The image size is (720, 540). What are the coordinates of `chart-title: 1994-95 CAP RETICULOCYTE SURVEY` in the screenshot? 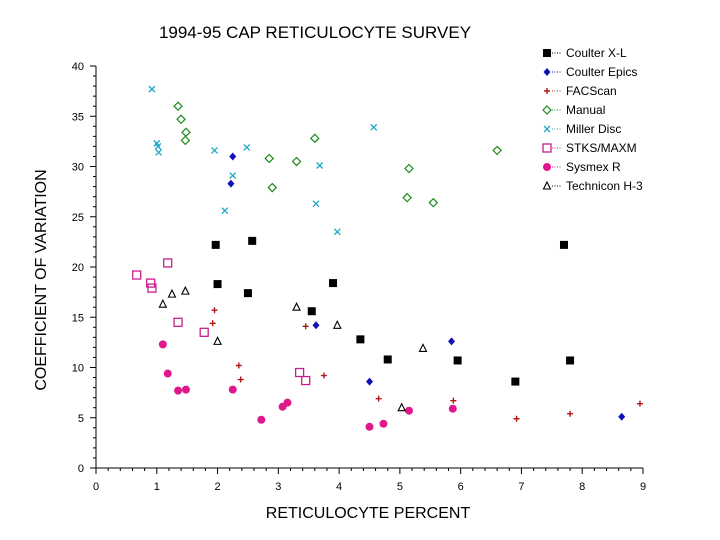 It's located at (315, 32).